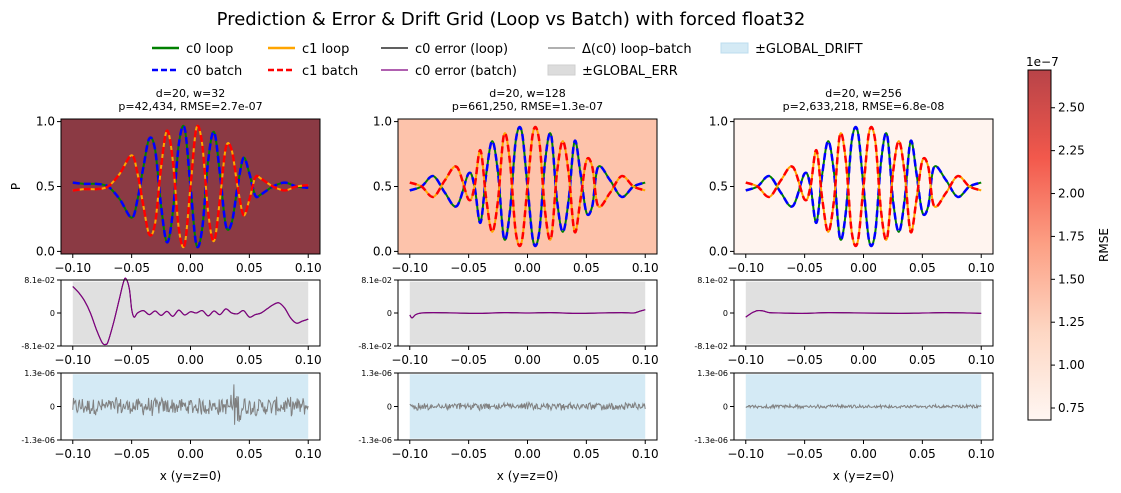 The width and height of the screenshot is (1121, 493). What do you see at coordinates (637, 49) in the screenshot?
I see `legend-label: Δ(c0) loop–batch` at bounding box center [637, 49].